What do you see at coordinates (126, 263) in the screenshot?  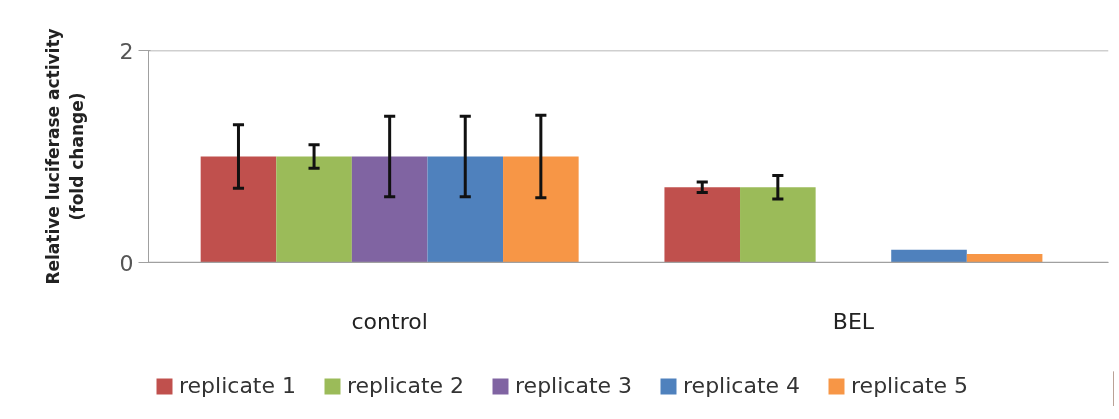 I see `y-tick-label: 0` at bounding box center [126, 263].